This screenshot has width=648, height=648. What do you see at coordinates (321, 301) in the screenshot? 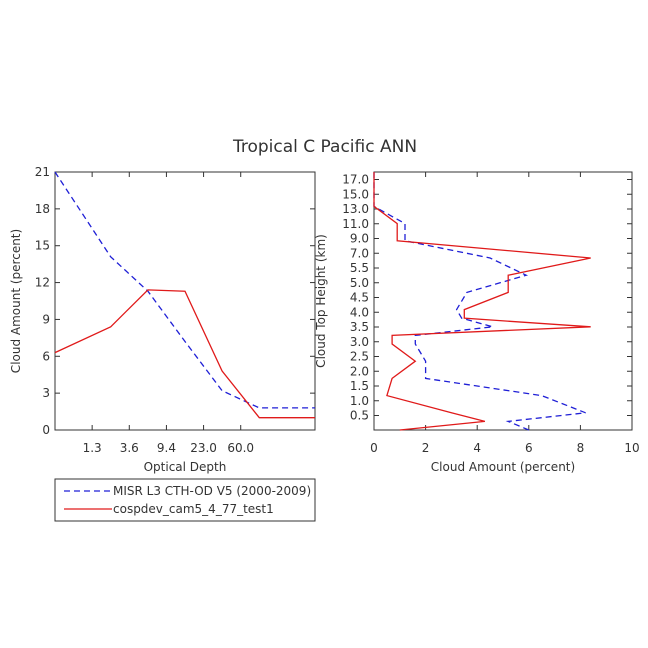
I see `right-ylabel: Cloud Top Height (km)` at bounding box center [321, 301].